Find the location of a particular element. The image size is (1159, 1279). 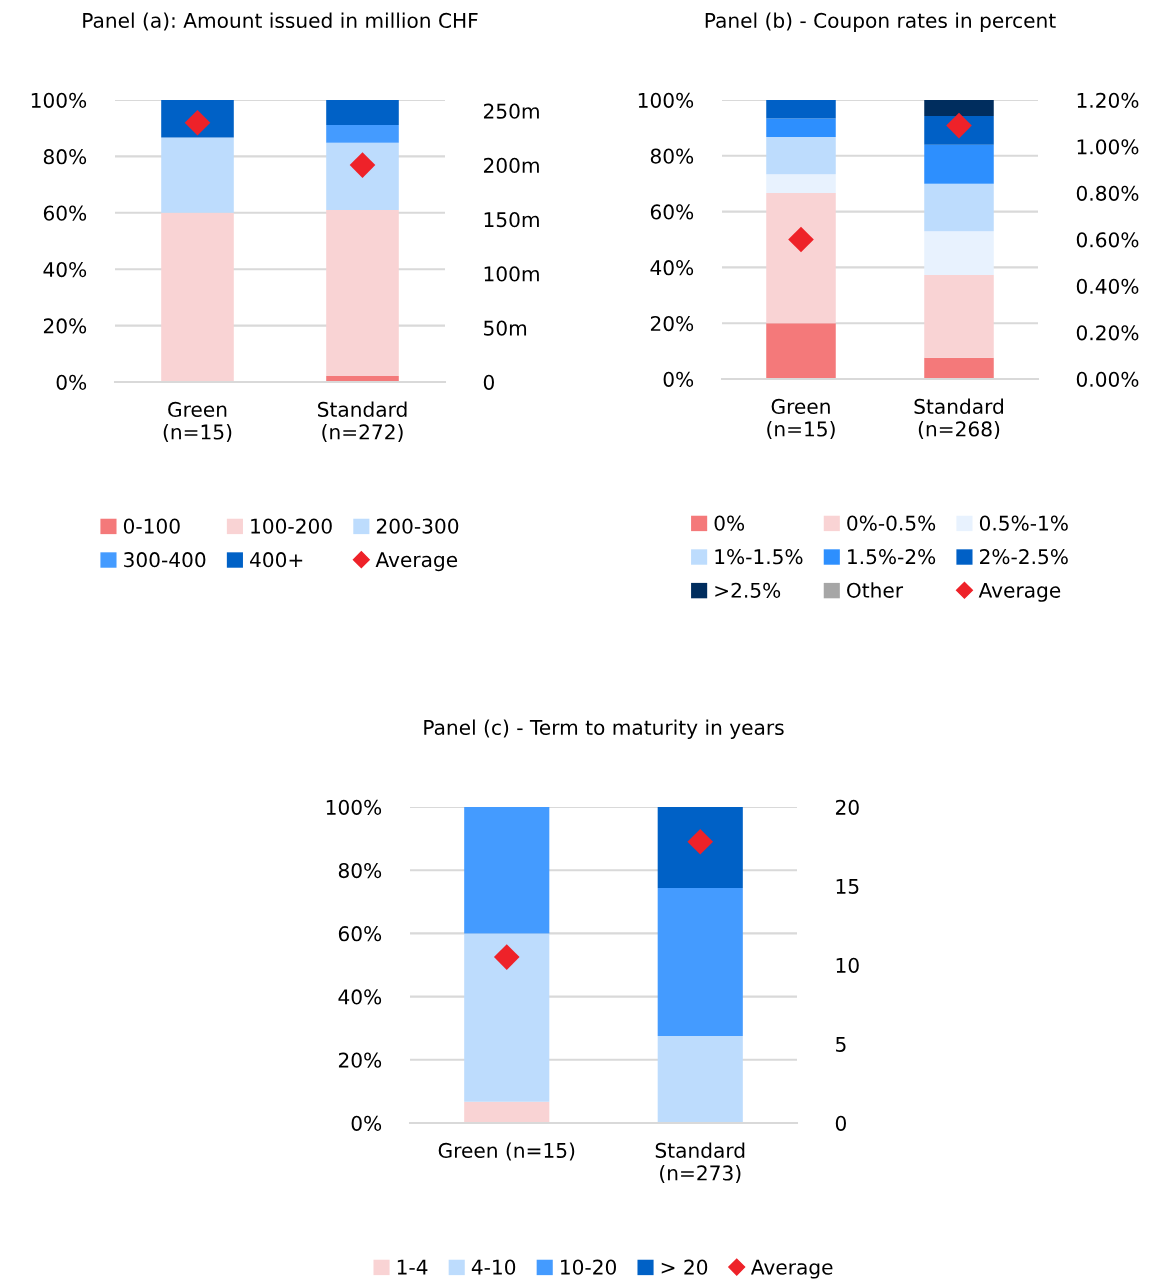

legend-label: 1.5%-2% is located at coordinates (892, 557).